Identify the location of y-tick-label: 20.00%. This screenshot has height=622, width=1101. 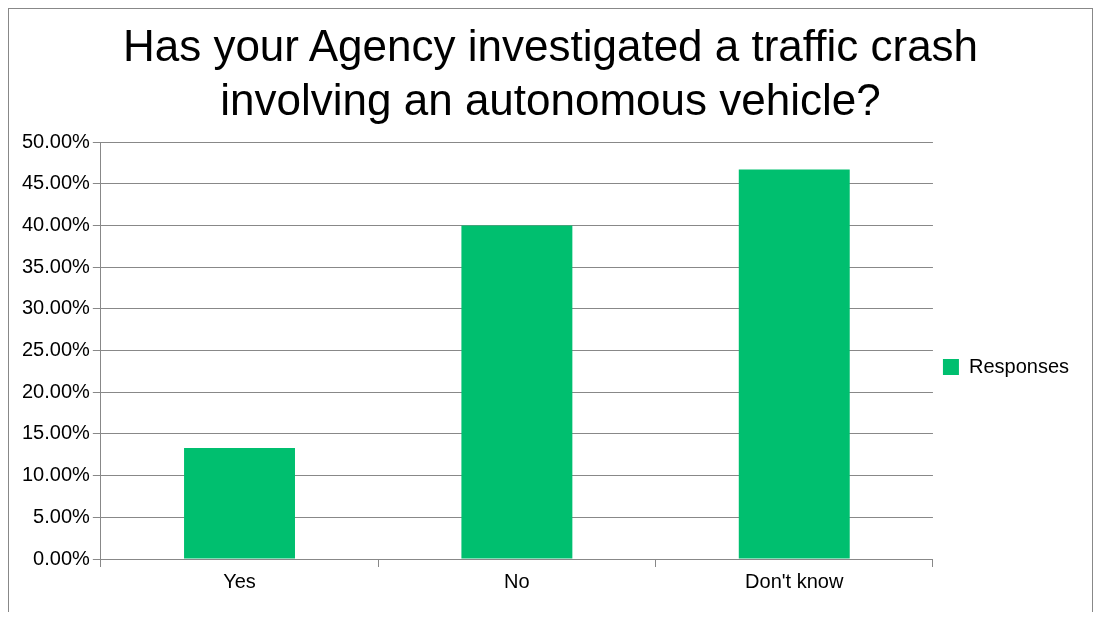
(56, 390).